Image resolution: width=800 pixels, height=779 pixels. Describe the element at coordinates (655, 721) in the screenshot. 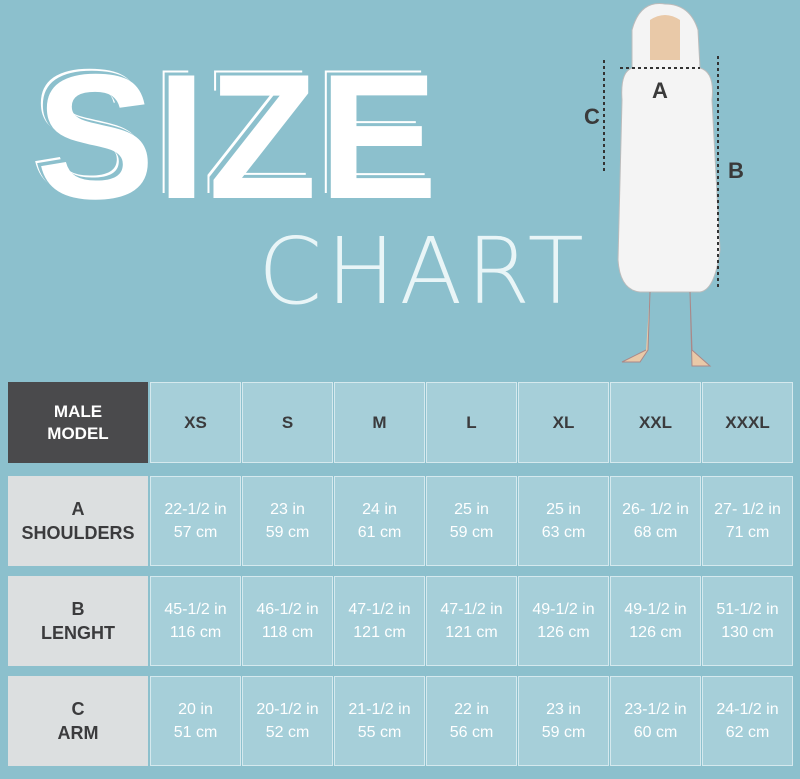

I see `measure-cell: 23-1/2 in 60 cm` at that location.